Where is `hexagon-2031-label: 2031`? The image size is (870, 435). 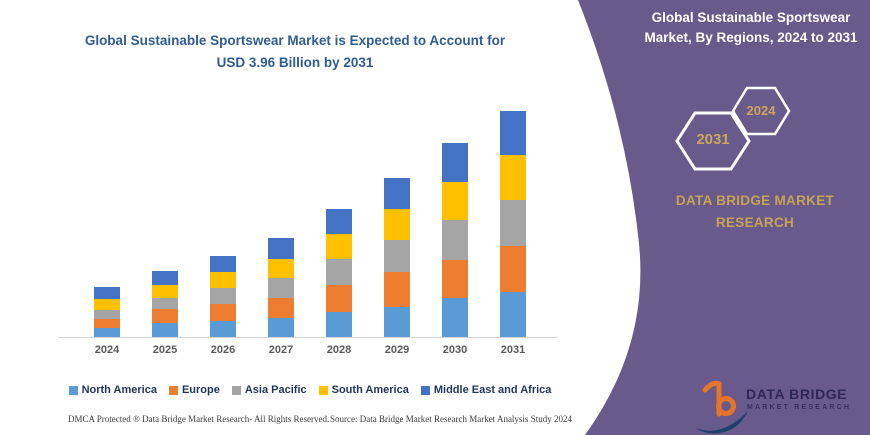 hexagon-2031-label: 2031 is located at coordinates (713, 139).